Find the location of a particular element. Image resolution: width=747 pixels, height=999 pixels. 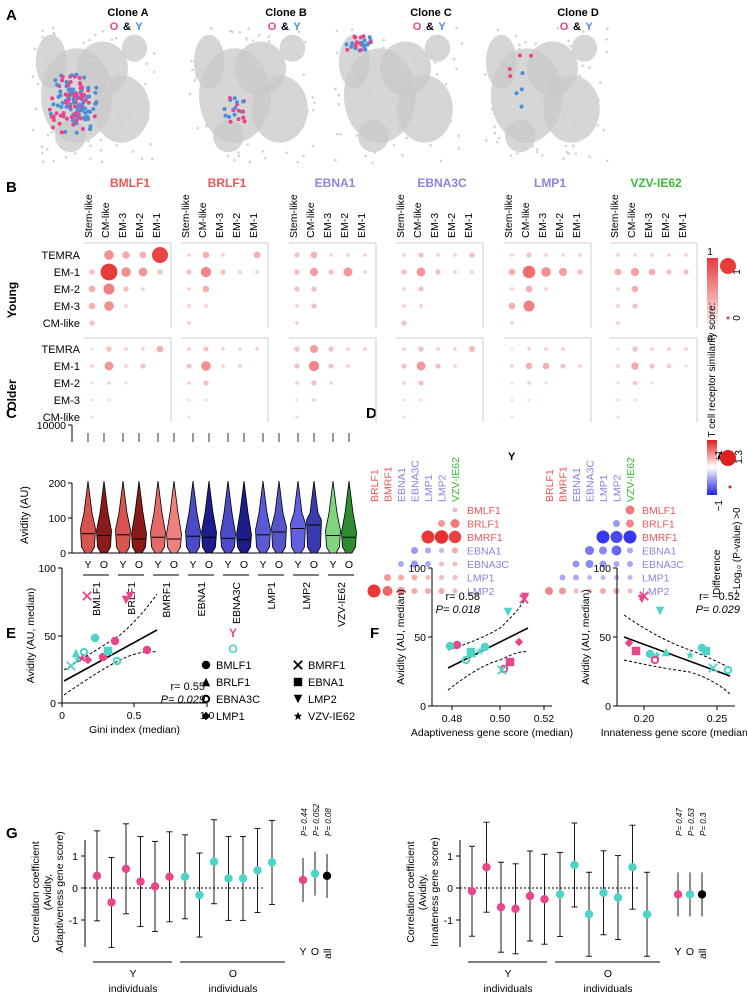

legend-antigen: VZV-IE62 is located at coordinates (331, 717).